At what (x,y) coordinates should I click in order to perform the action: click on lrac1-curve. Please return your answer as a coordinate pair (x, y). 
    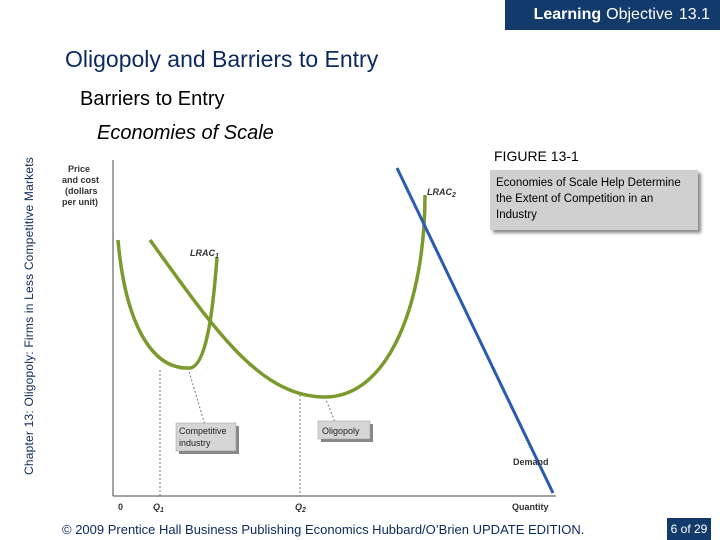
    Looking at the image, I should click on (167, 304).